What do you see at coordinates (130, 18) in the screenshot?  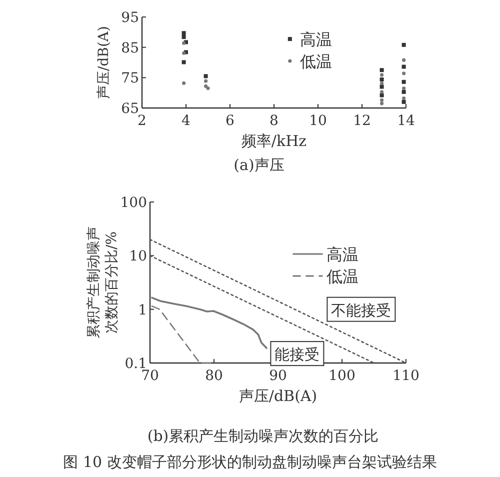 I see `y-tick-label: 95` at bounding box center [130, 18].